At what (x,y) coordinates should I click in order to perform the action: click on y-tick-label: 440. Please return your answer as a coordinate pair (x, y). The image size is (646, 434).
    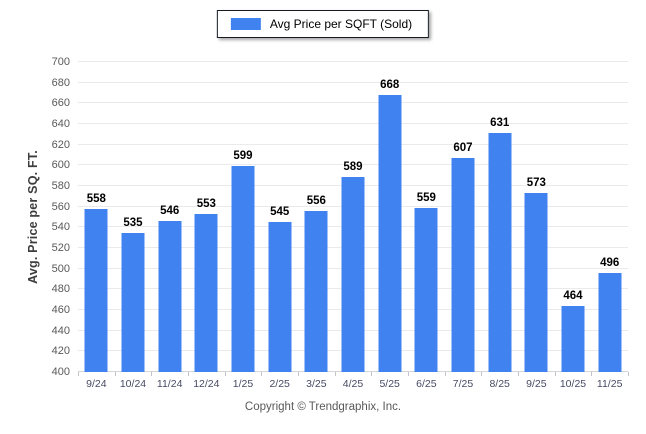
    Looking at the image, I should click on (60, 330).